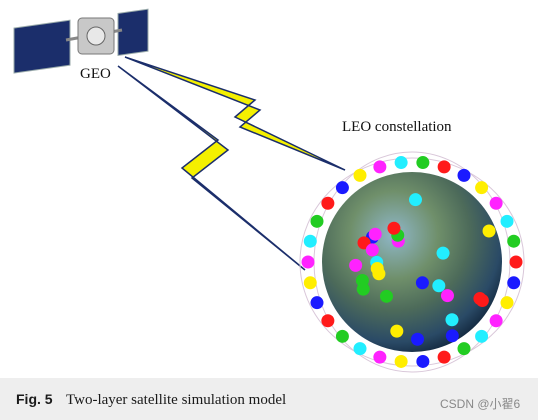 The image size is (538, 420). I want to click on earth, so click(412, 262).